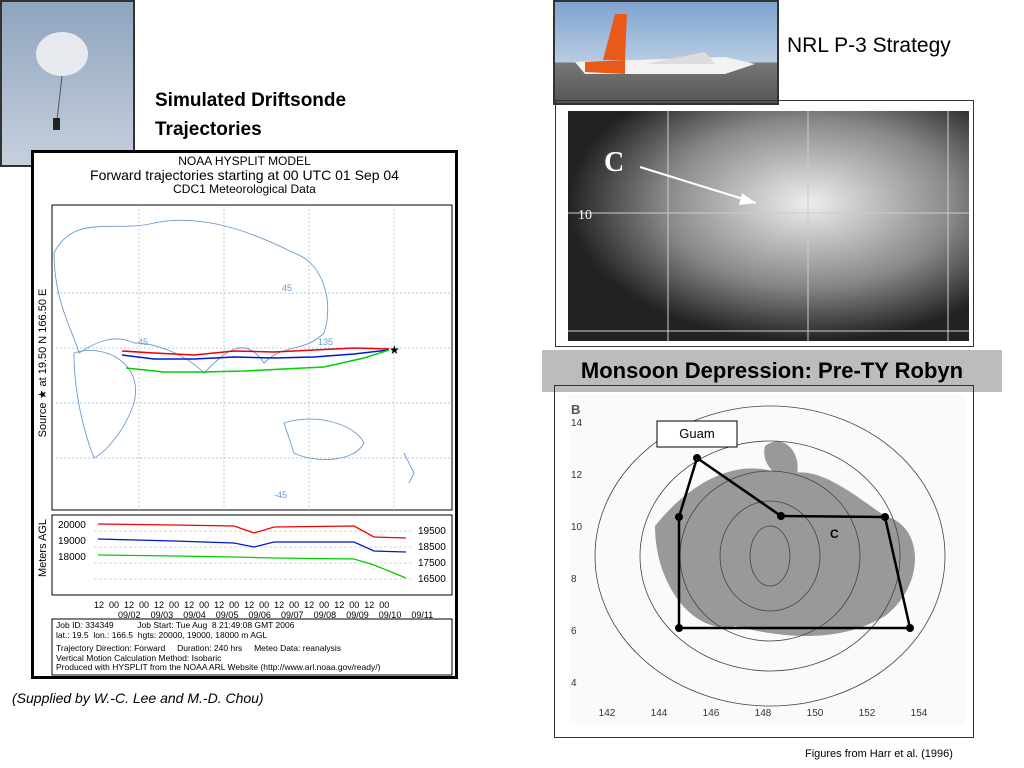 This screenshot has height=768, width=1024. Describe the element at coordinates (390, 615) in the screenshot. I see `date-label: 09/10` at that location.